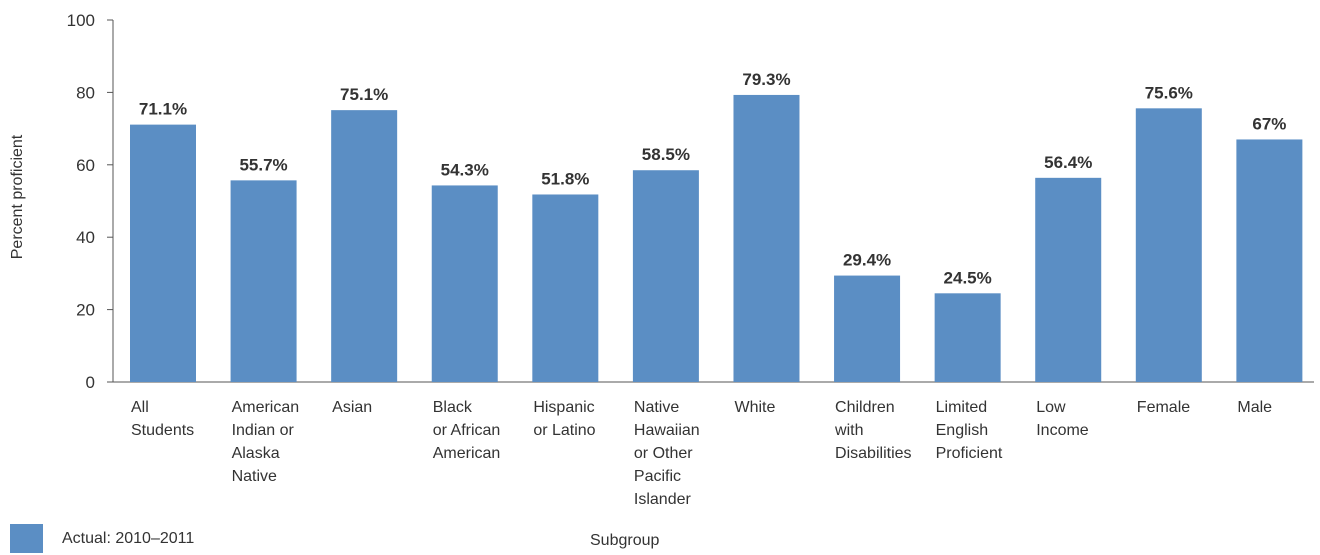 This screenshot has height=555, width=1320. I want to click on x-tick-label-line: Hispanic, so click(563, 407).